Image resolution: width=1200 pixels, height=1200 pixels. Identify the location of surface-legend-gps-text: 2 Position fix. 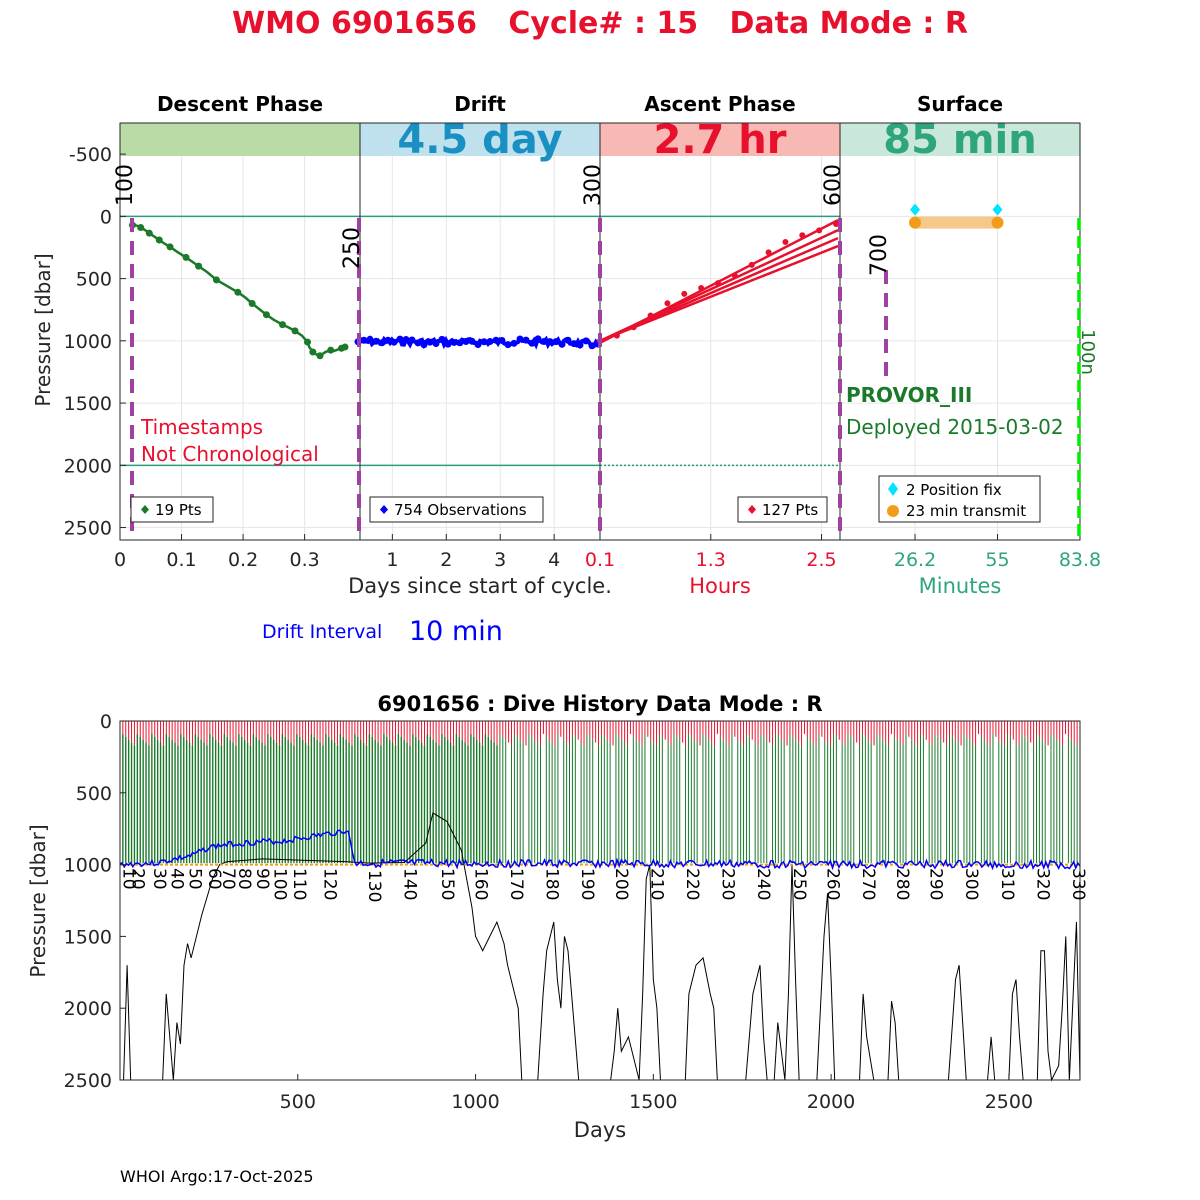
(954, 490).